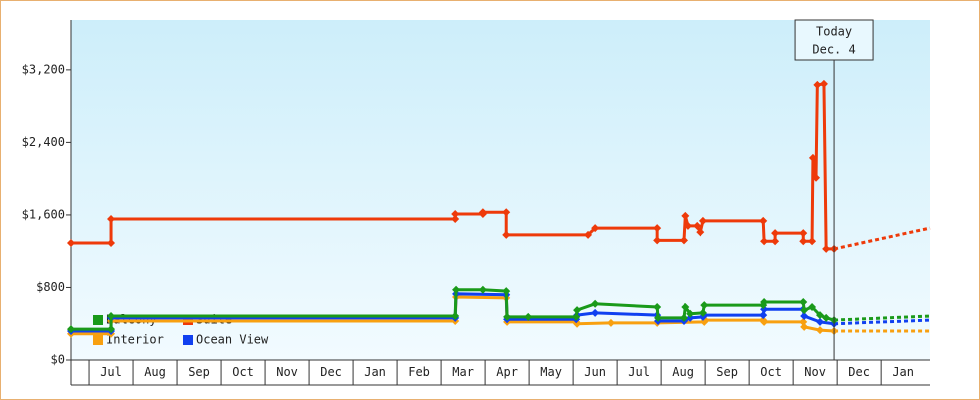 The image size is (980, 400). I want to click on y-tick-label: $1,600, so click(43, 214).